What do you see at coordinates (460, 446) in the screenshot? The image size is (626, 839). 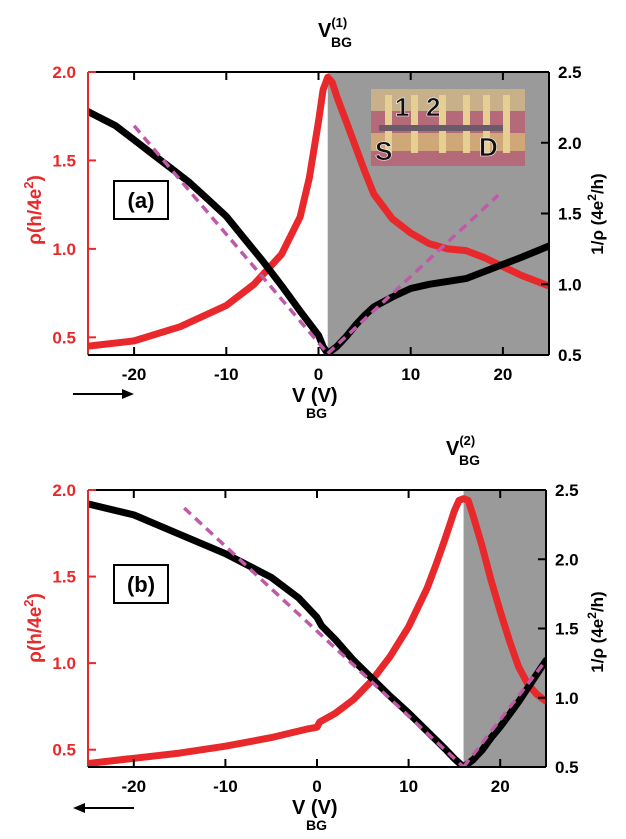 I see `top-label: V(2)` at bounding box center [460, 446].